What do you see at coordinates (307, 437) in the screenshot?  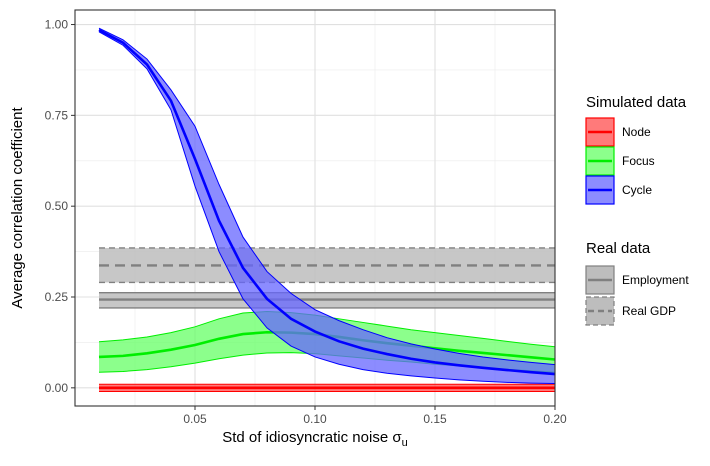 I see `x-axis-title-text: Std of idiosyncratic noise` at bounding box center [307, 437].